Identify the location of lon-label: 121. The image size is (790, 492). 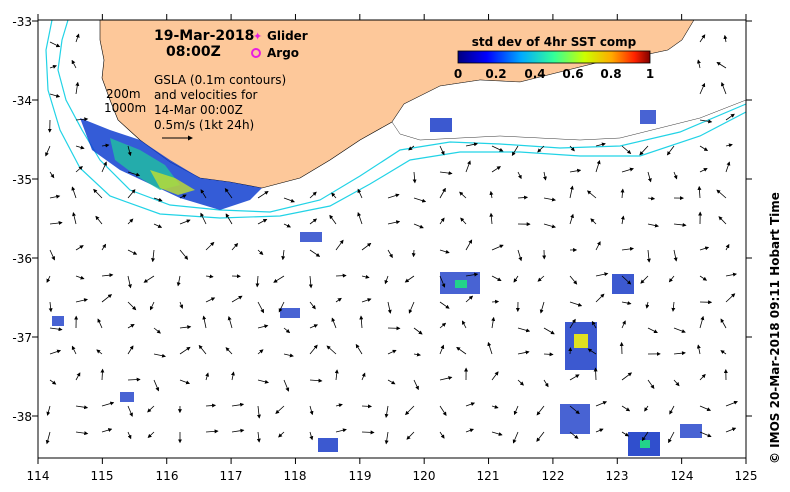
(488, 476).